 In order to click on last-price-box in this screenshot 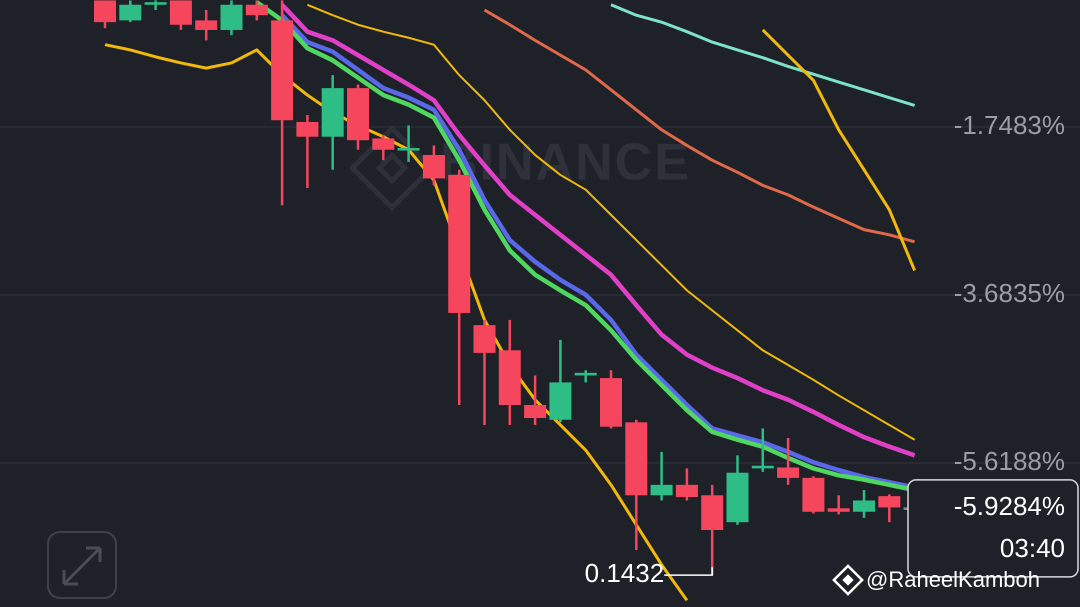, I will do `click(993, 528)`.